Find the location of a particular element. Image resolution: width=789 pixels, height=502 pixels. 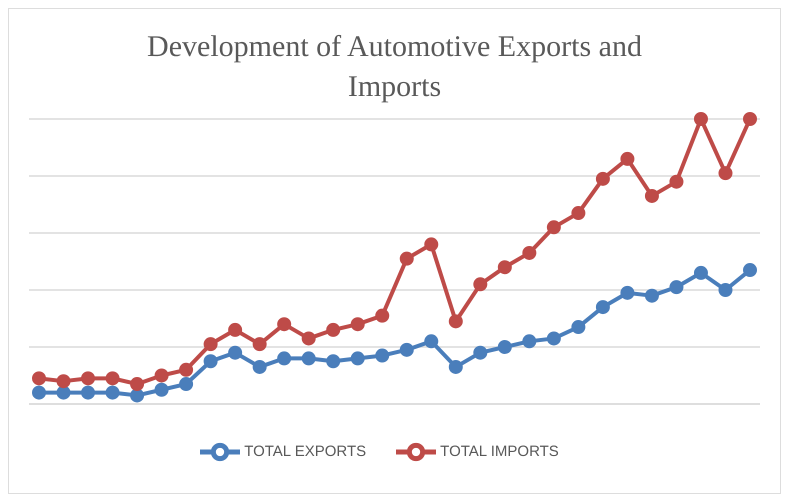

legend-label: TOTAL IMPORTS is located at coordinates (499, 451).